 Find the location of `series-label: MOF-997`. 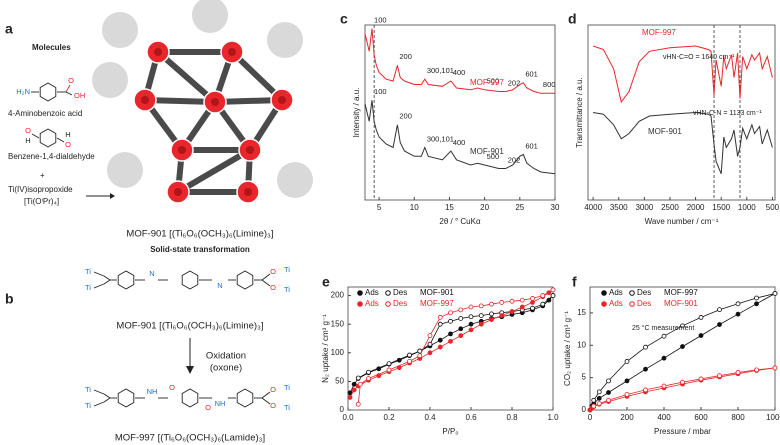

series-label: MOF-997 is located at coordinates (487, 82).